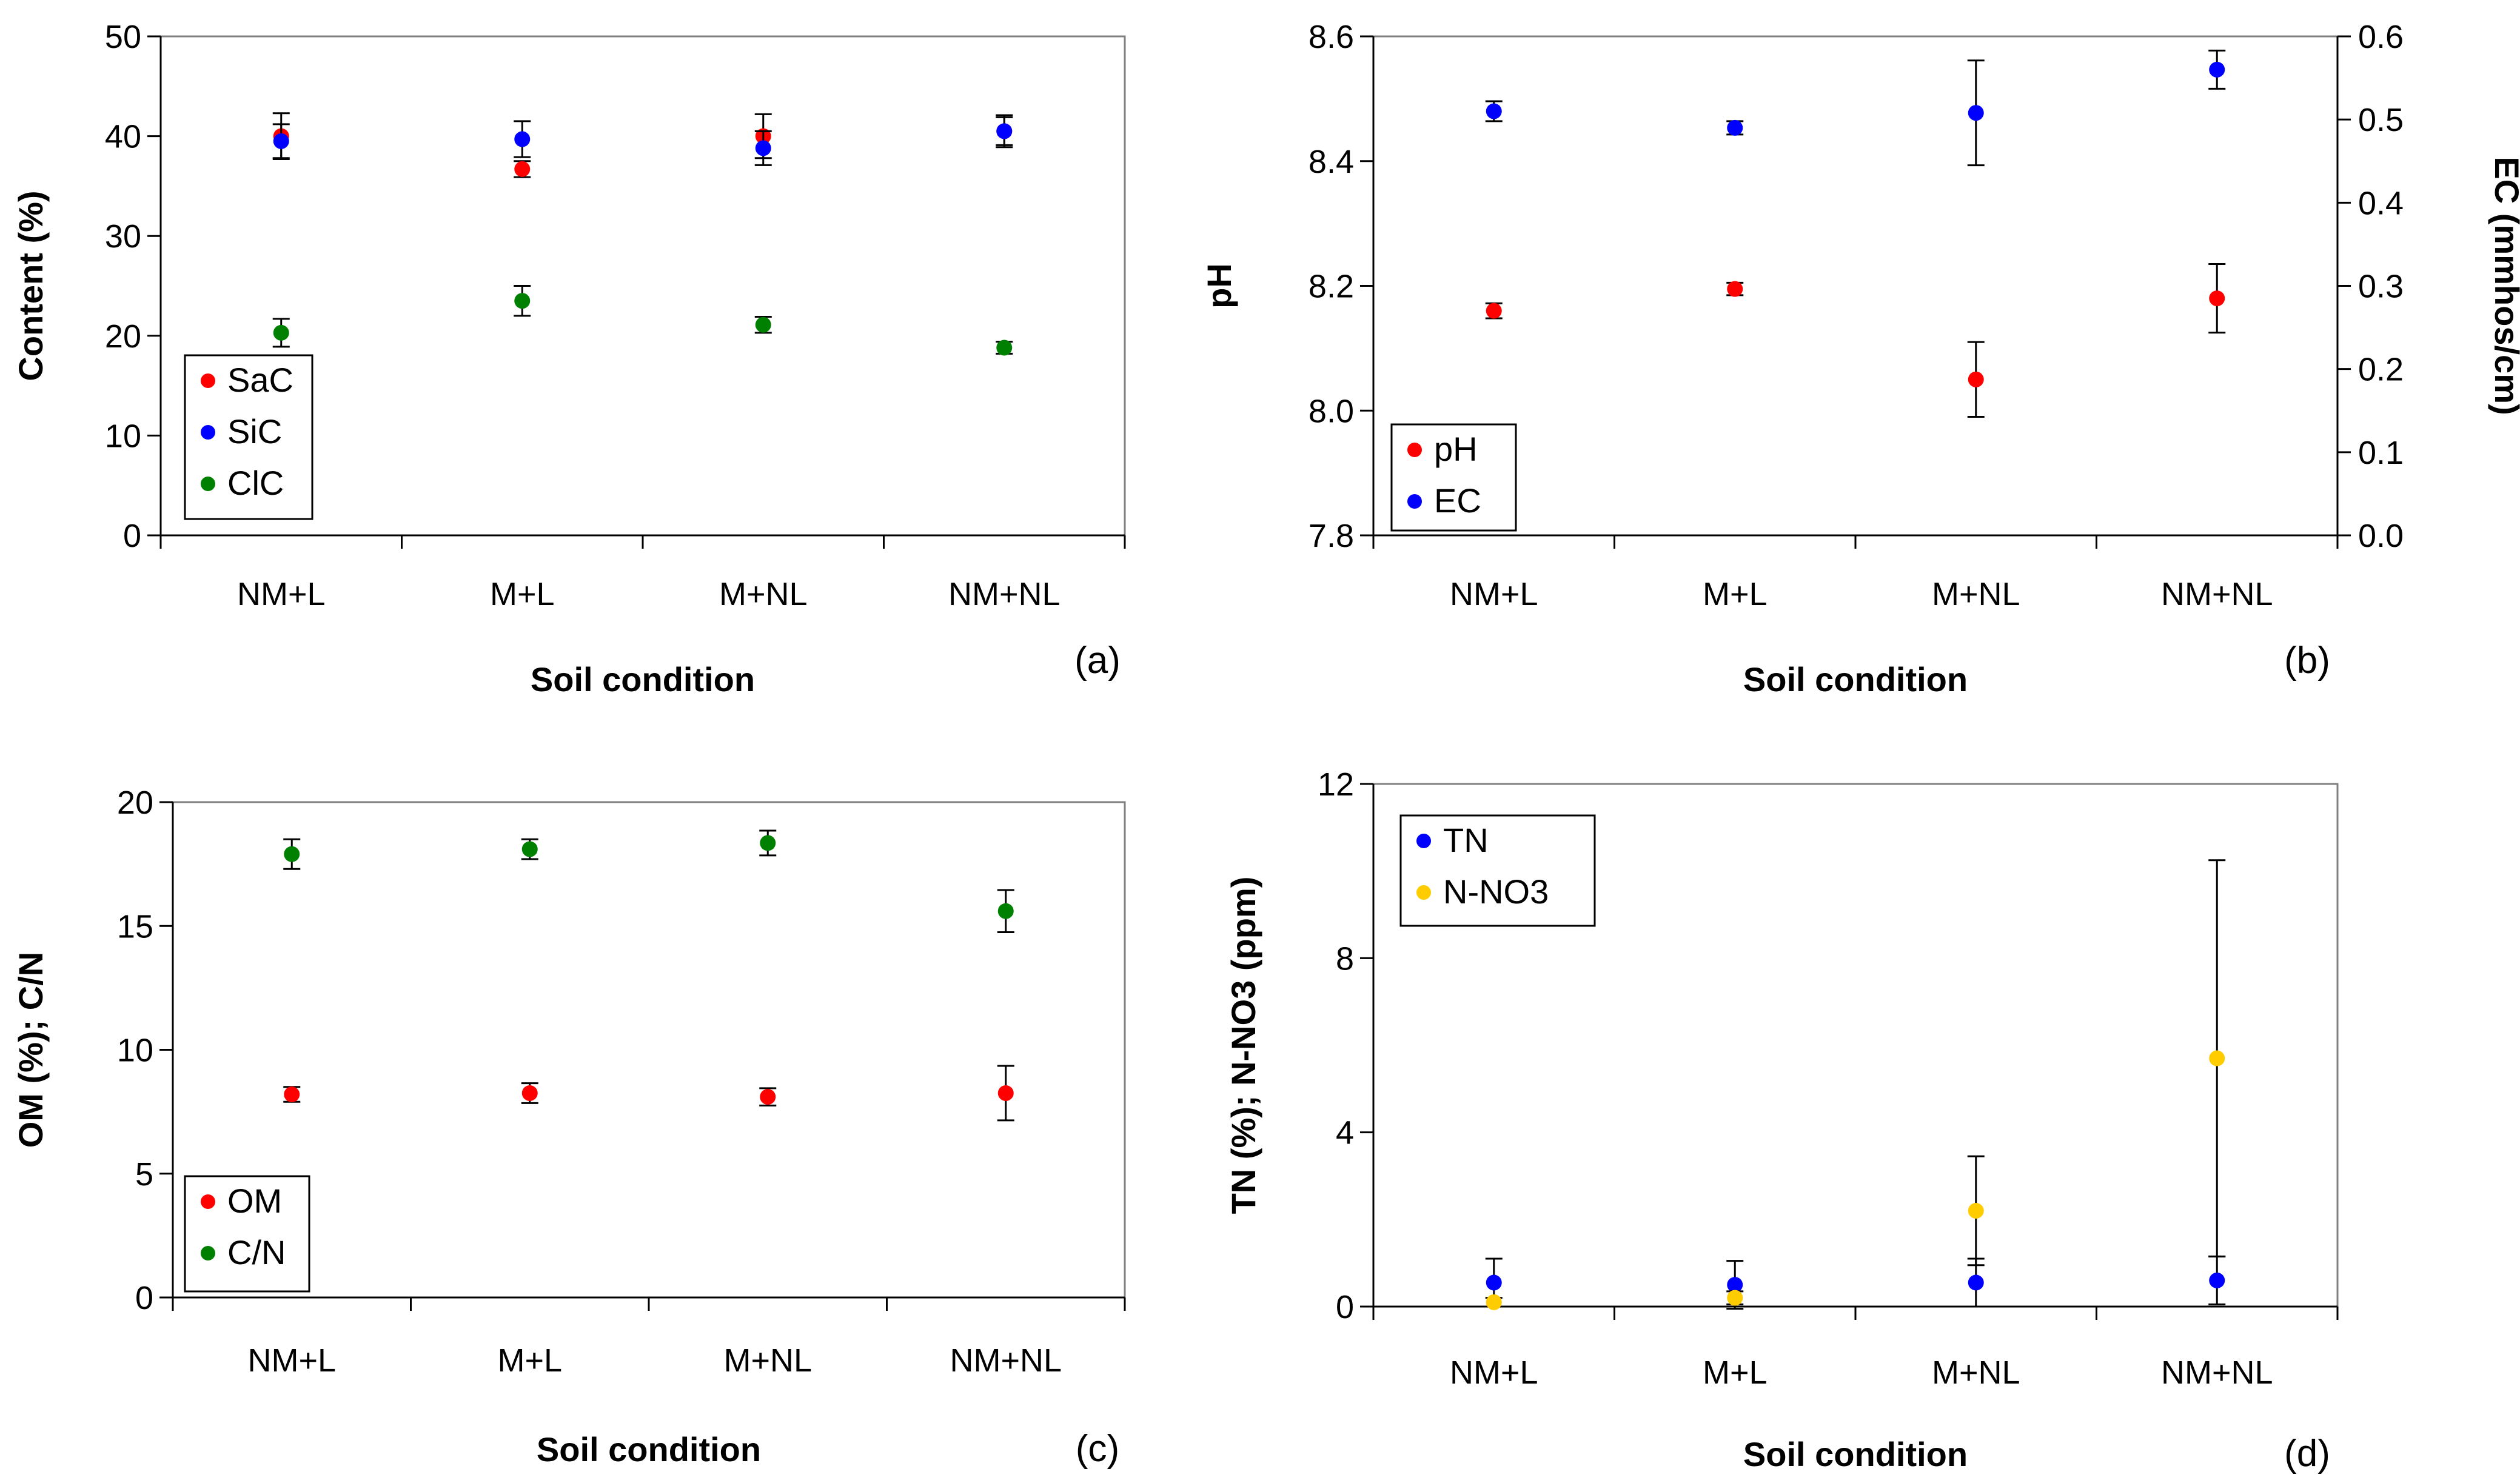 Image resolution: width=2520 pixels, height=1483 pixels. I want to click on y-tick-label: 8.4, so click(1331, 162).